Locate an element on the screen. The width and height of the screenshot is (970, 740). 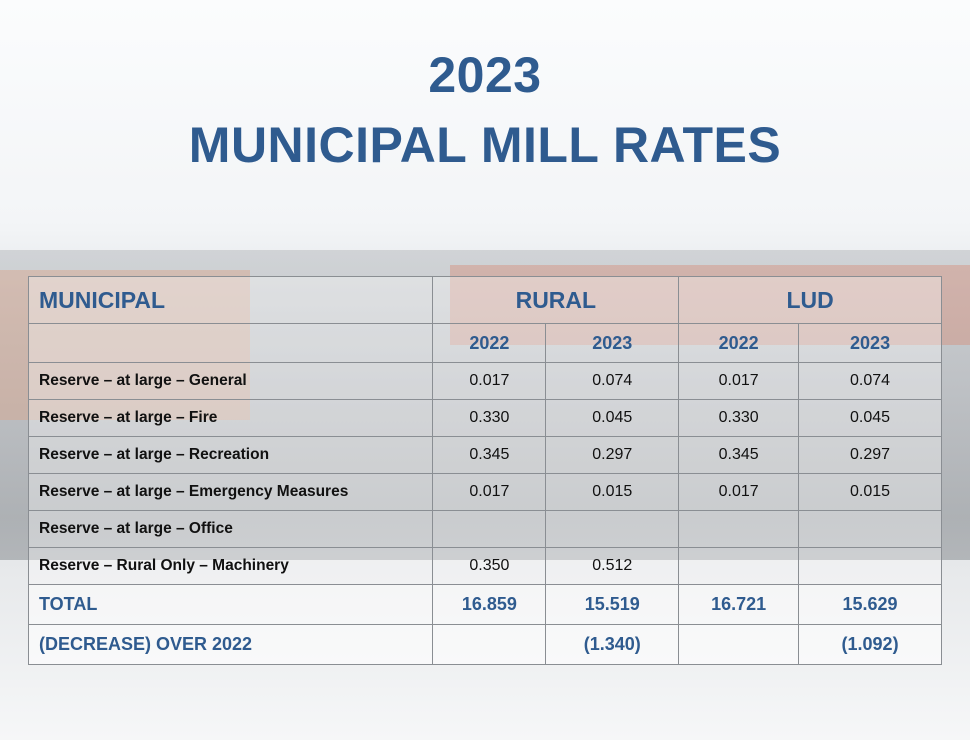
row-label: Reserve – Rural Only – Machinery is located at coordinates (230, 566).